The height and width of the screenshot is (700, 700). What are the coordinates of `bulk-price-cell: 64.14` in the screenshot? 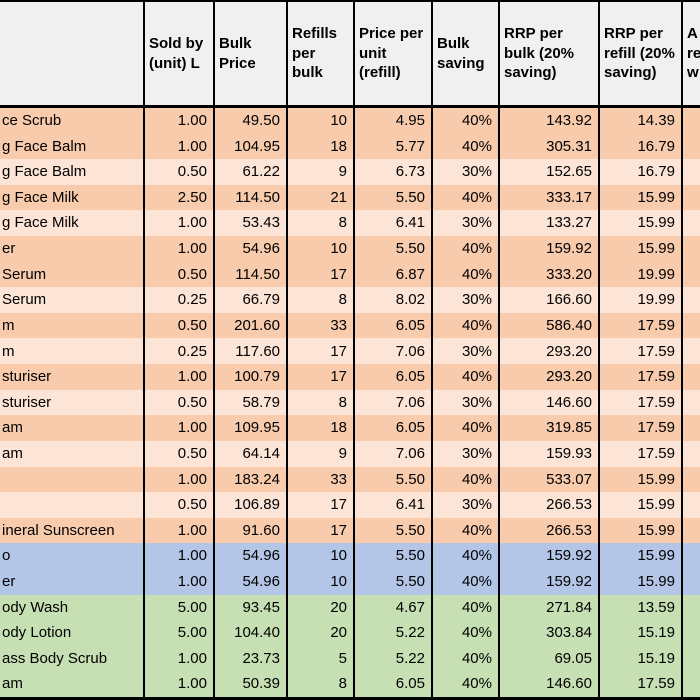 It's located at (251, 453).